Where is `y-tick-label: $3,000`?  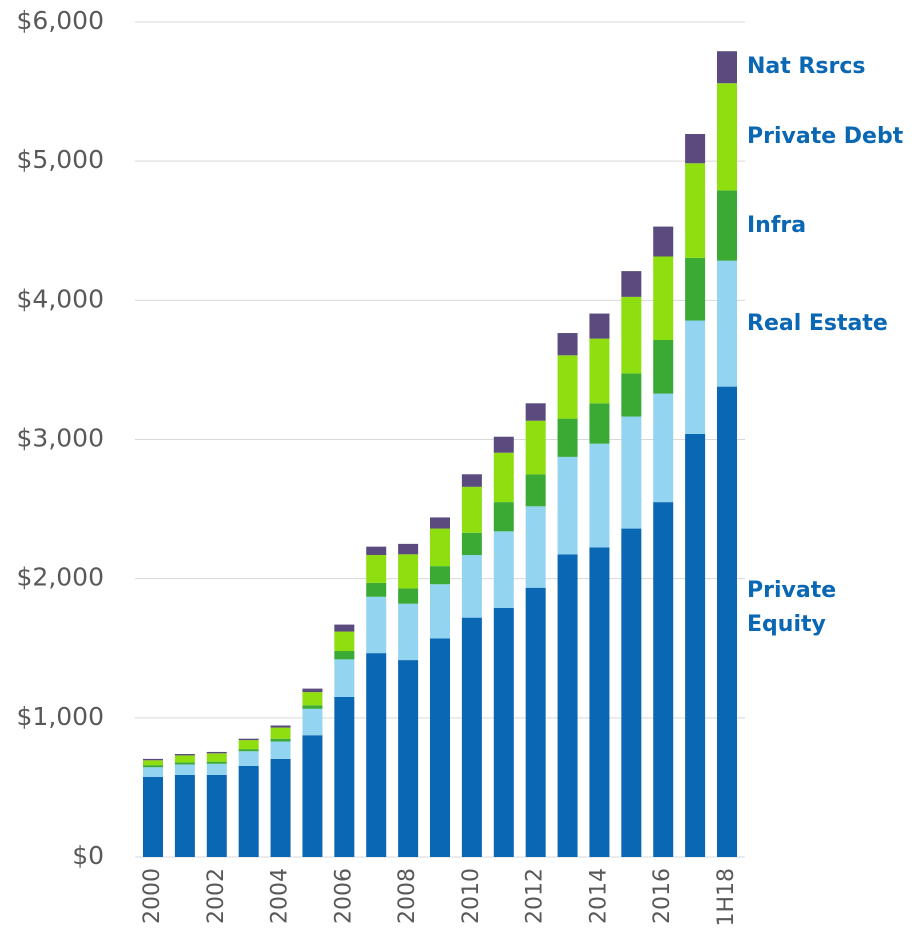 y-tick-label: $3,000 is located at coordinates (60, 438).